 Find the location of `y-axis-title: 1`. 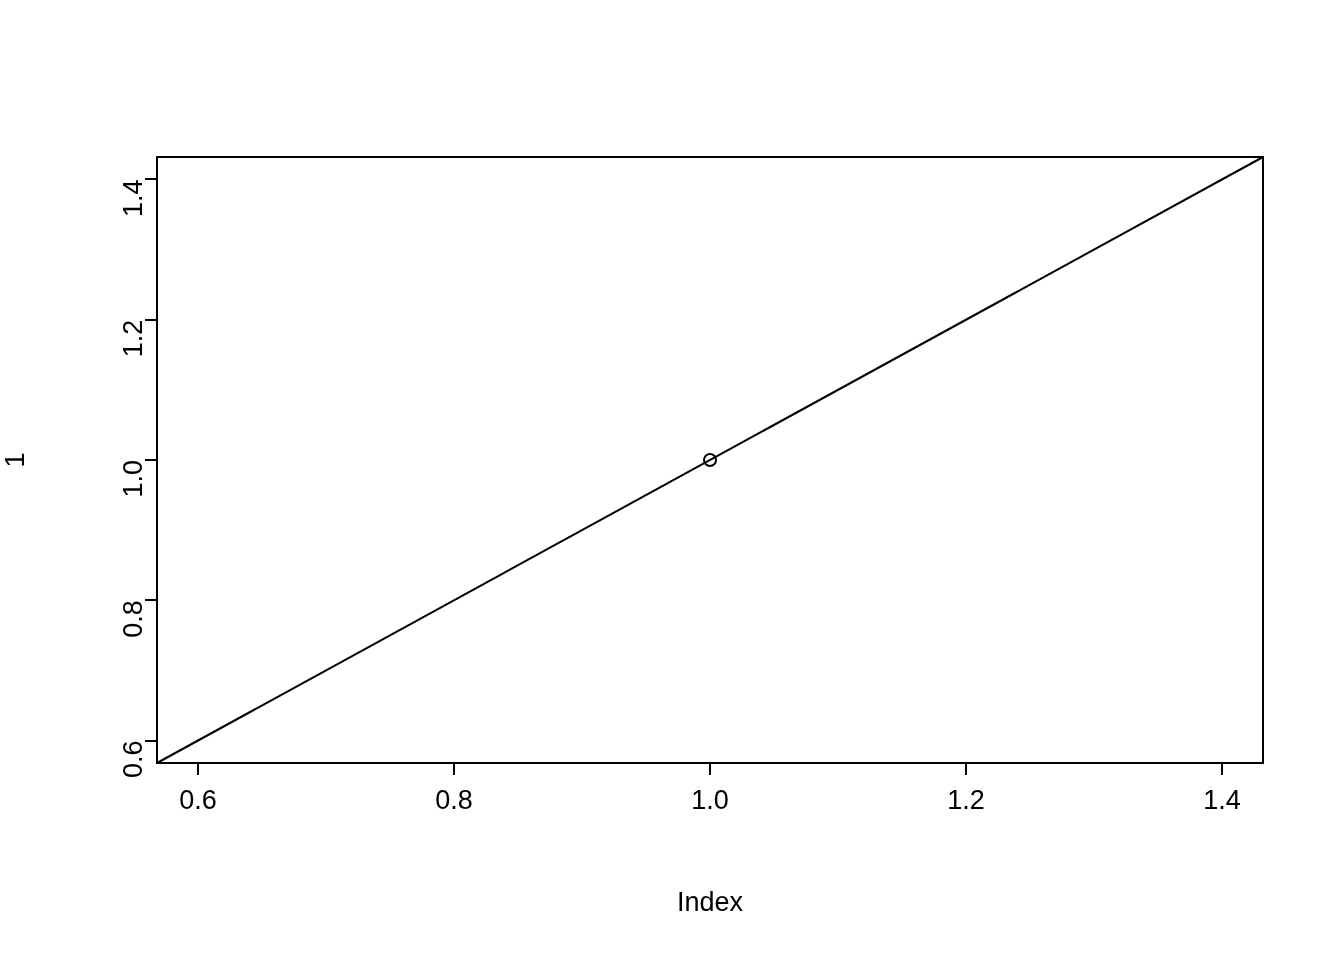

y-axis-title: 1 is located at coordinates (15, 460).